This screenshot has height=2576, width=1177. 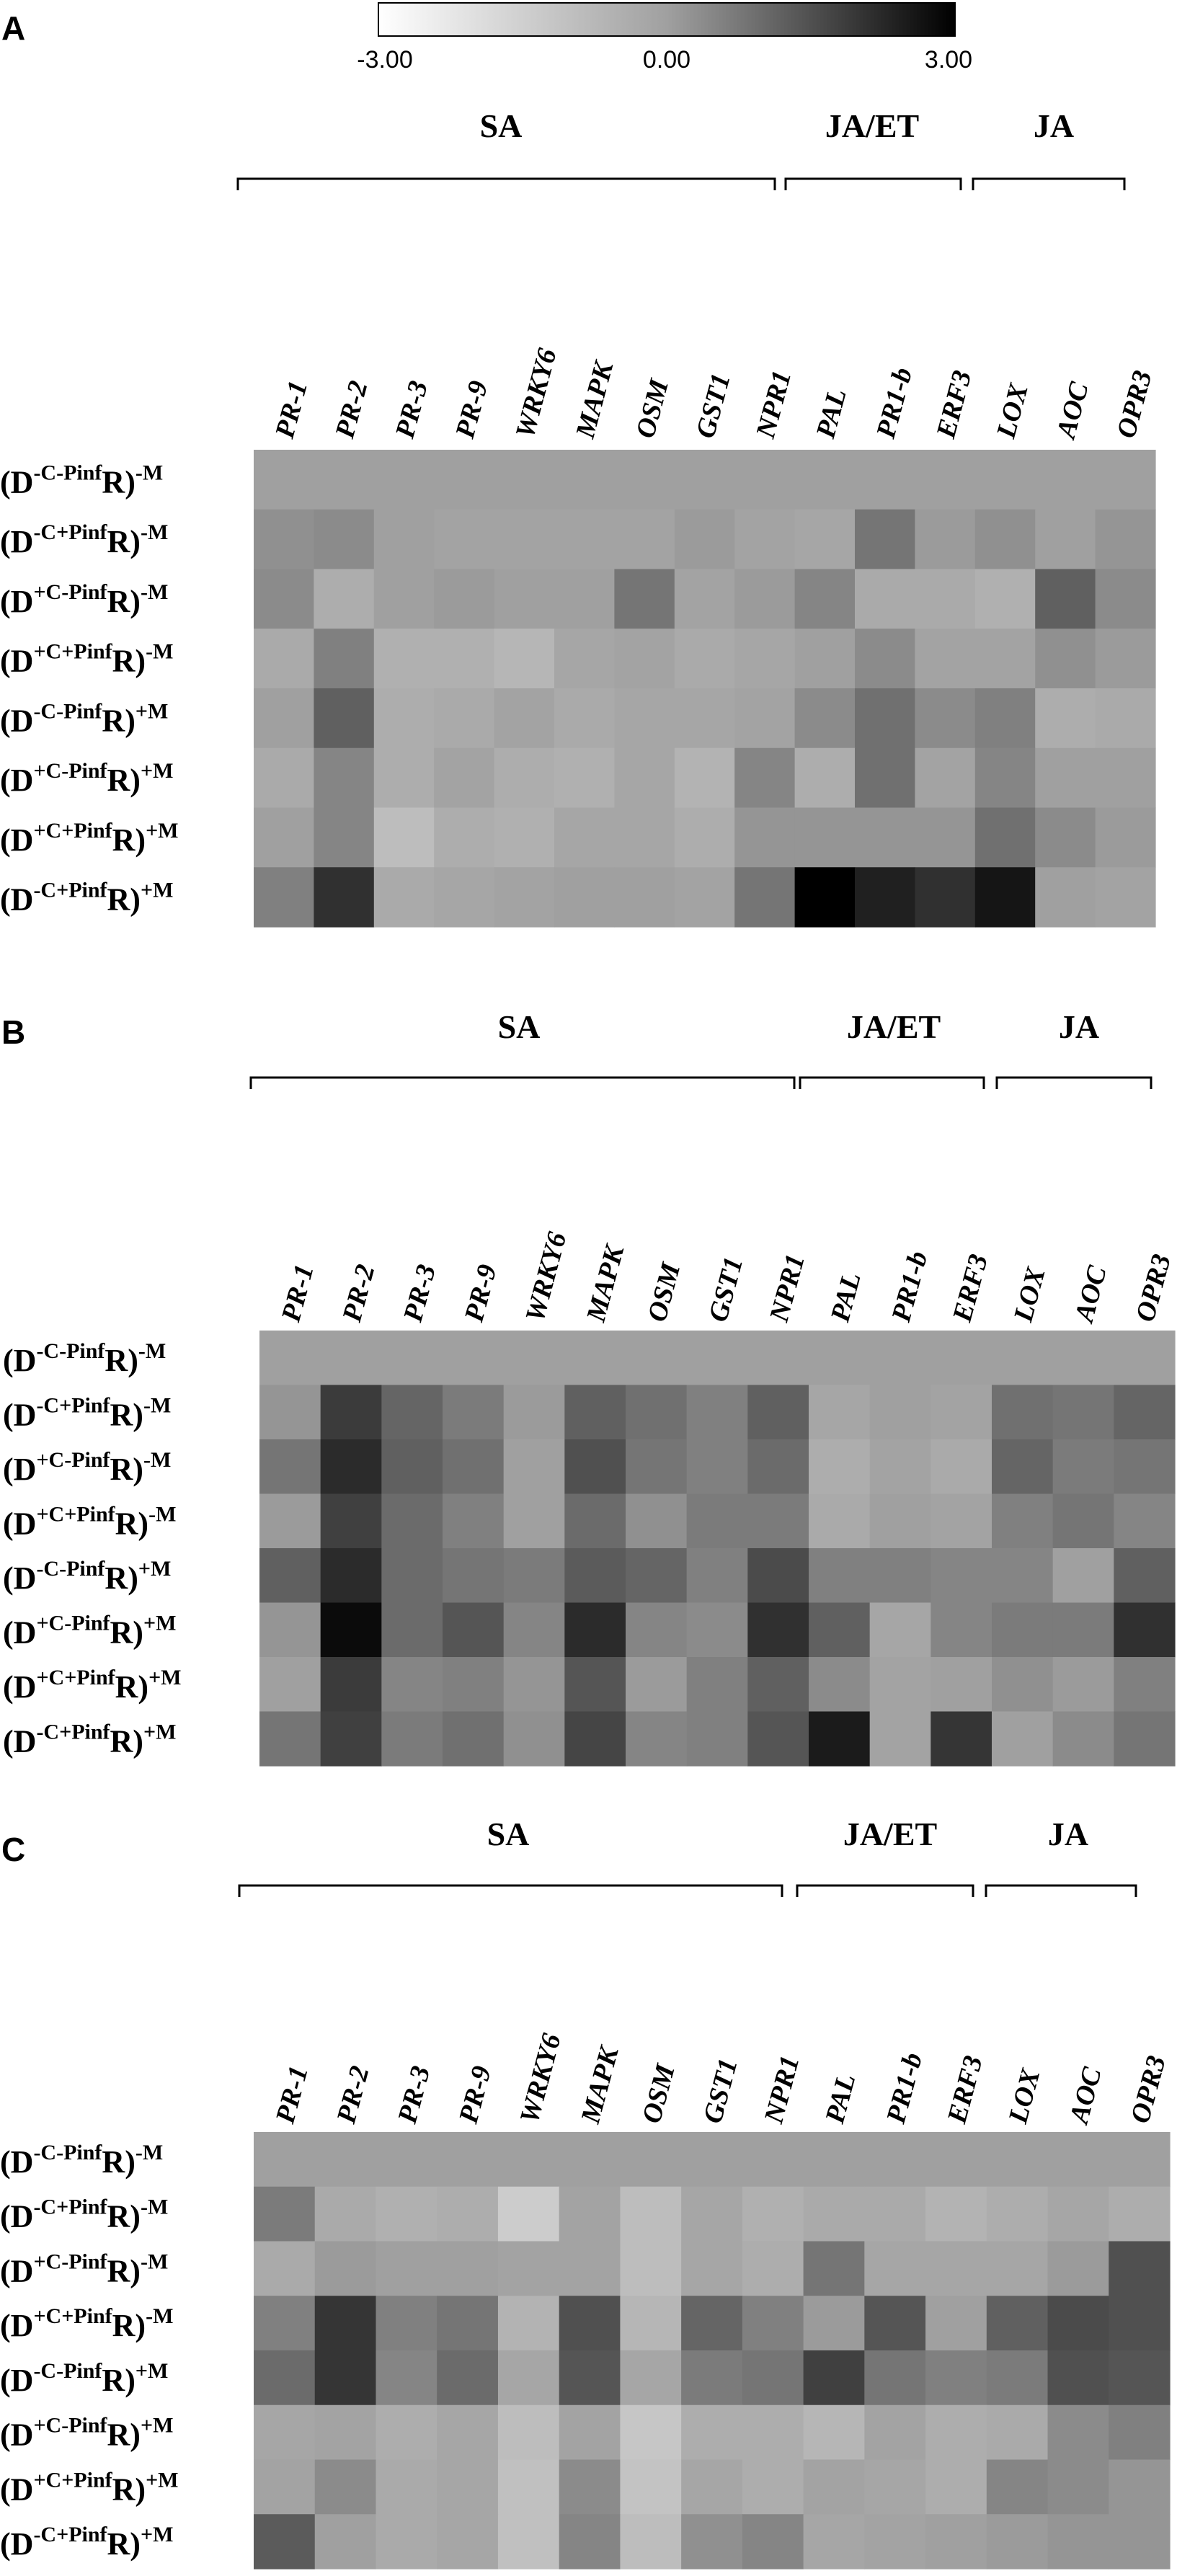 What do you see at coordinates (948, 60) in the screenshot?
I see `colorbar-max-label: 3.00` at bounding box center [948, 60].